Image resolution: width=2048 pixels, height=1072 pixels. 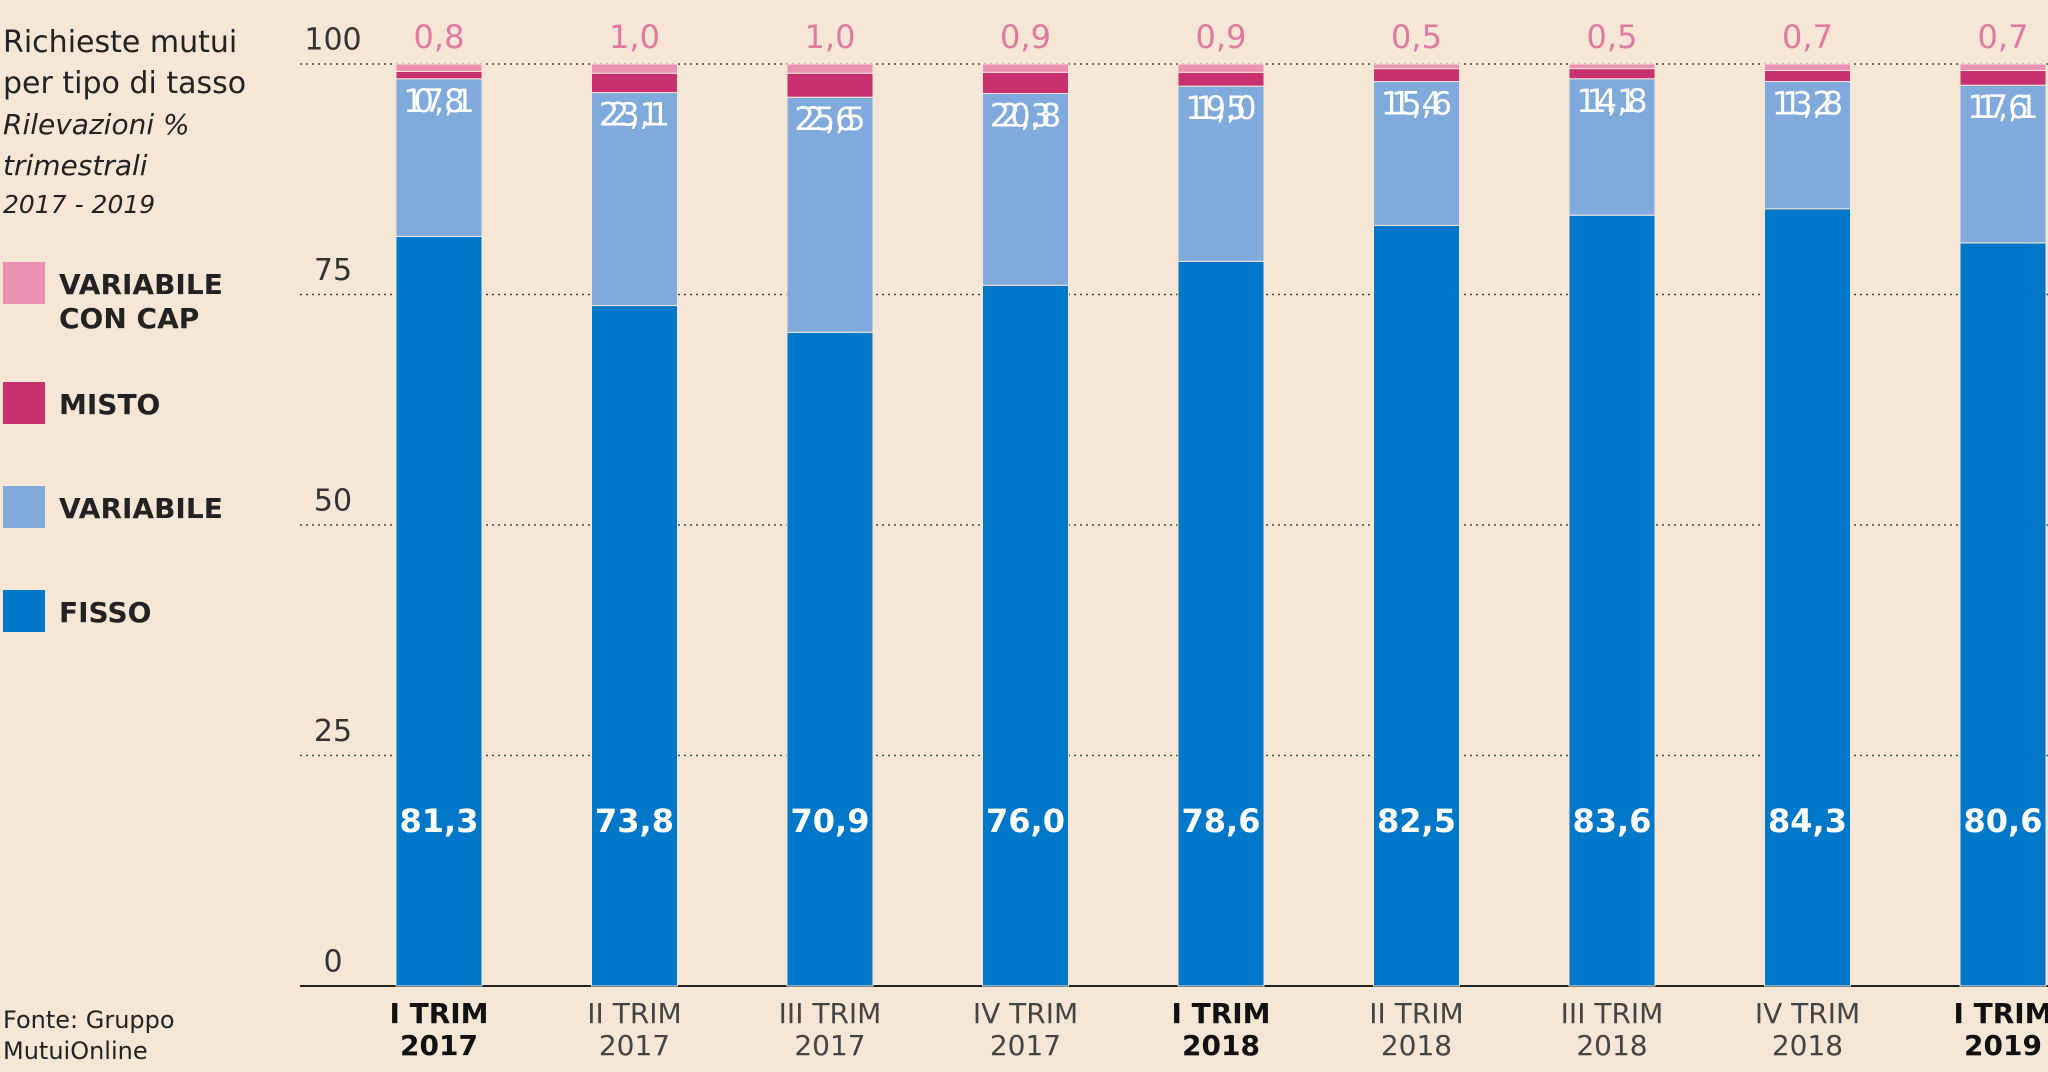 What do you see at coordinates (79, 204) in the screenshot?
I see `chart-period: 2017 - 2019` at bounding box center [79, 204].